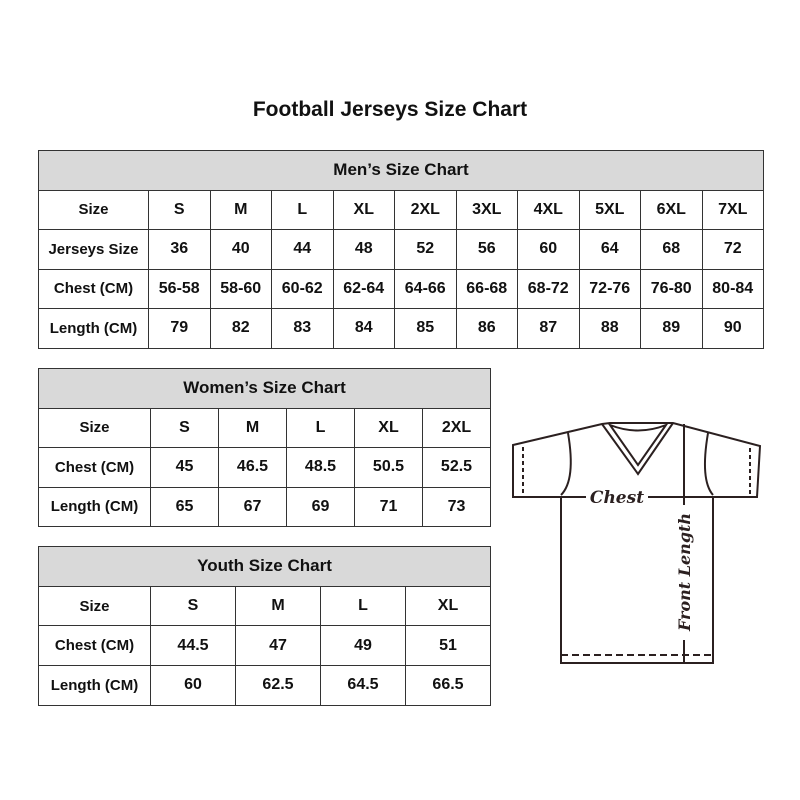  Describe the element at coordinates (184, 506) in the screenshot. I see `table-cell: 65` at that location.